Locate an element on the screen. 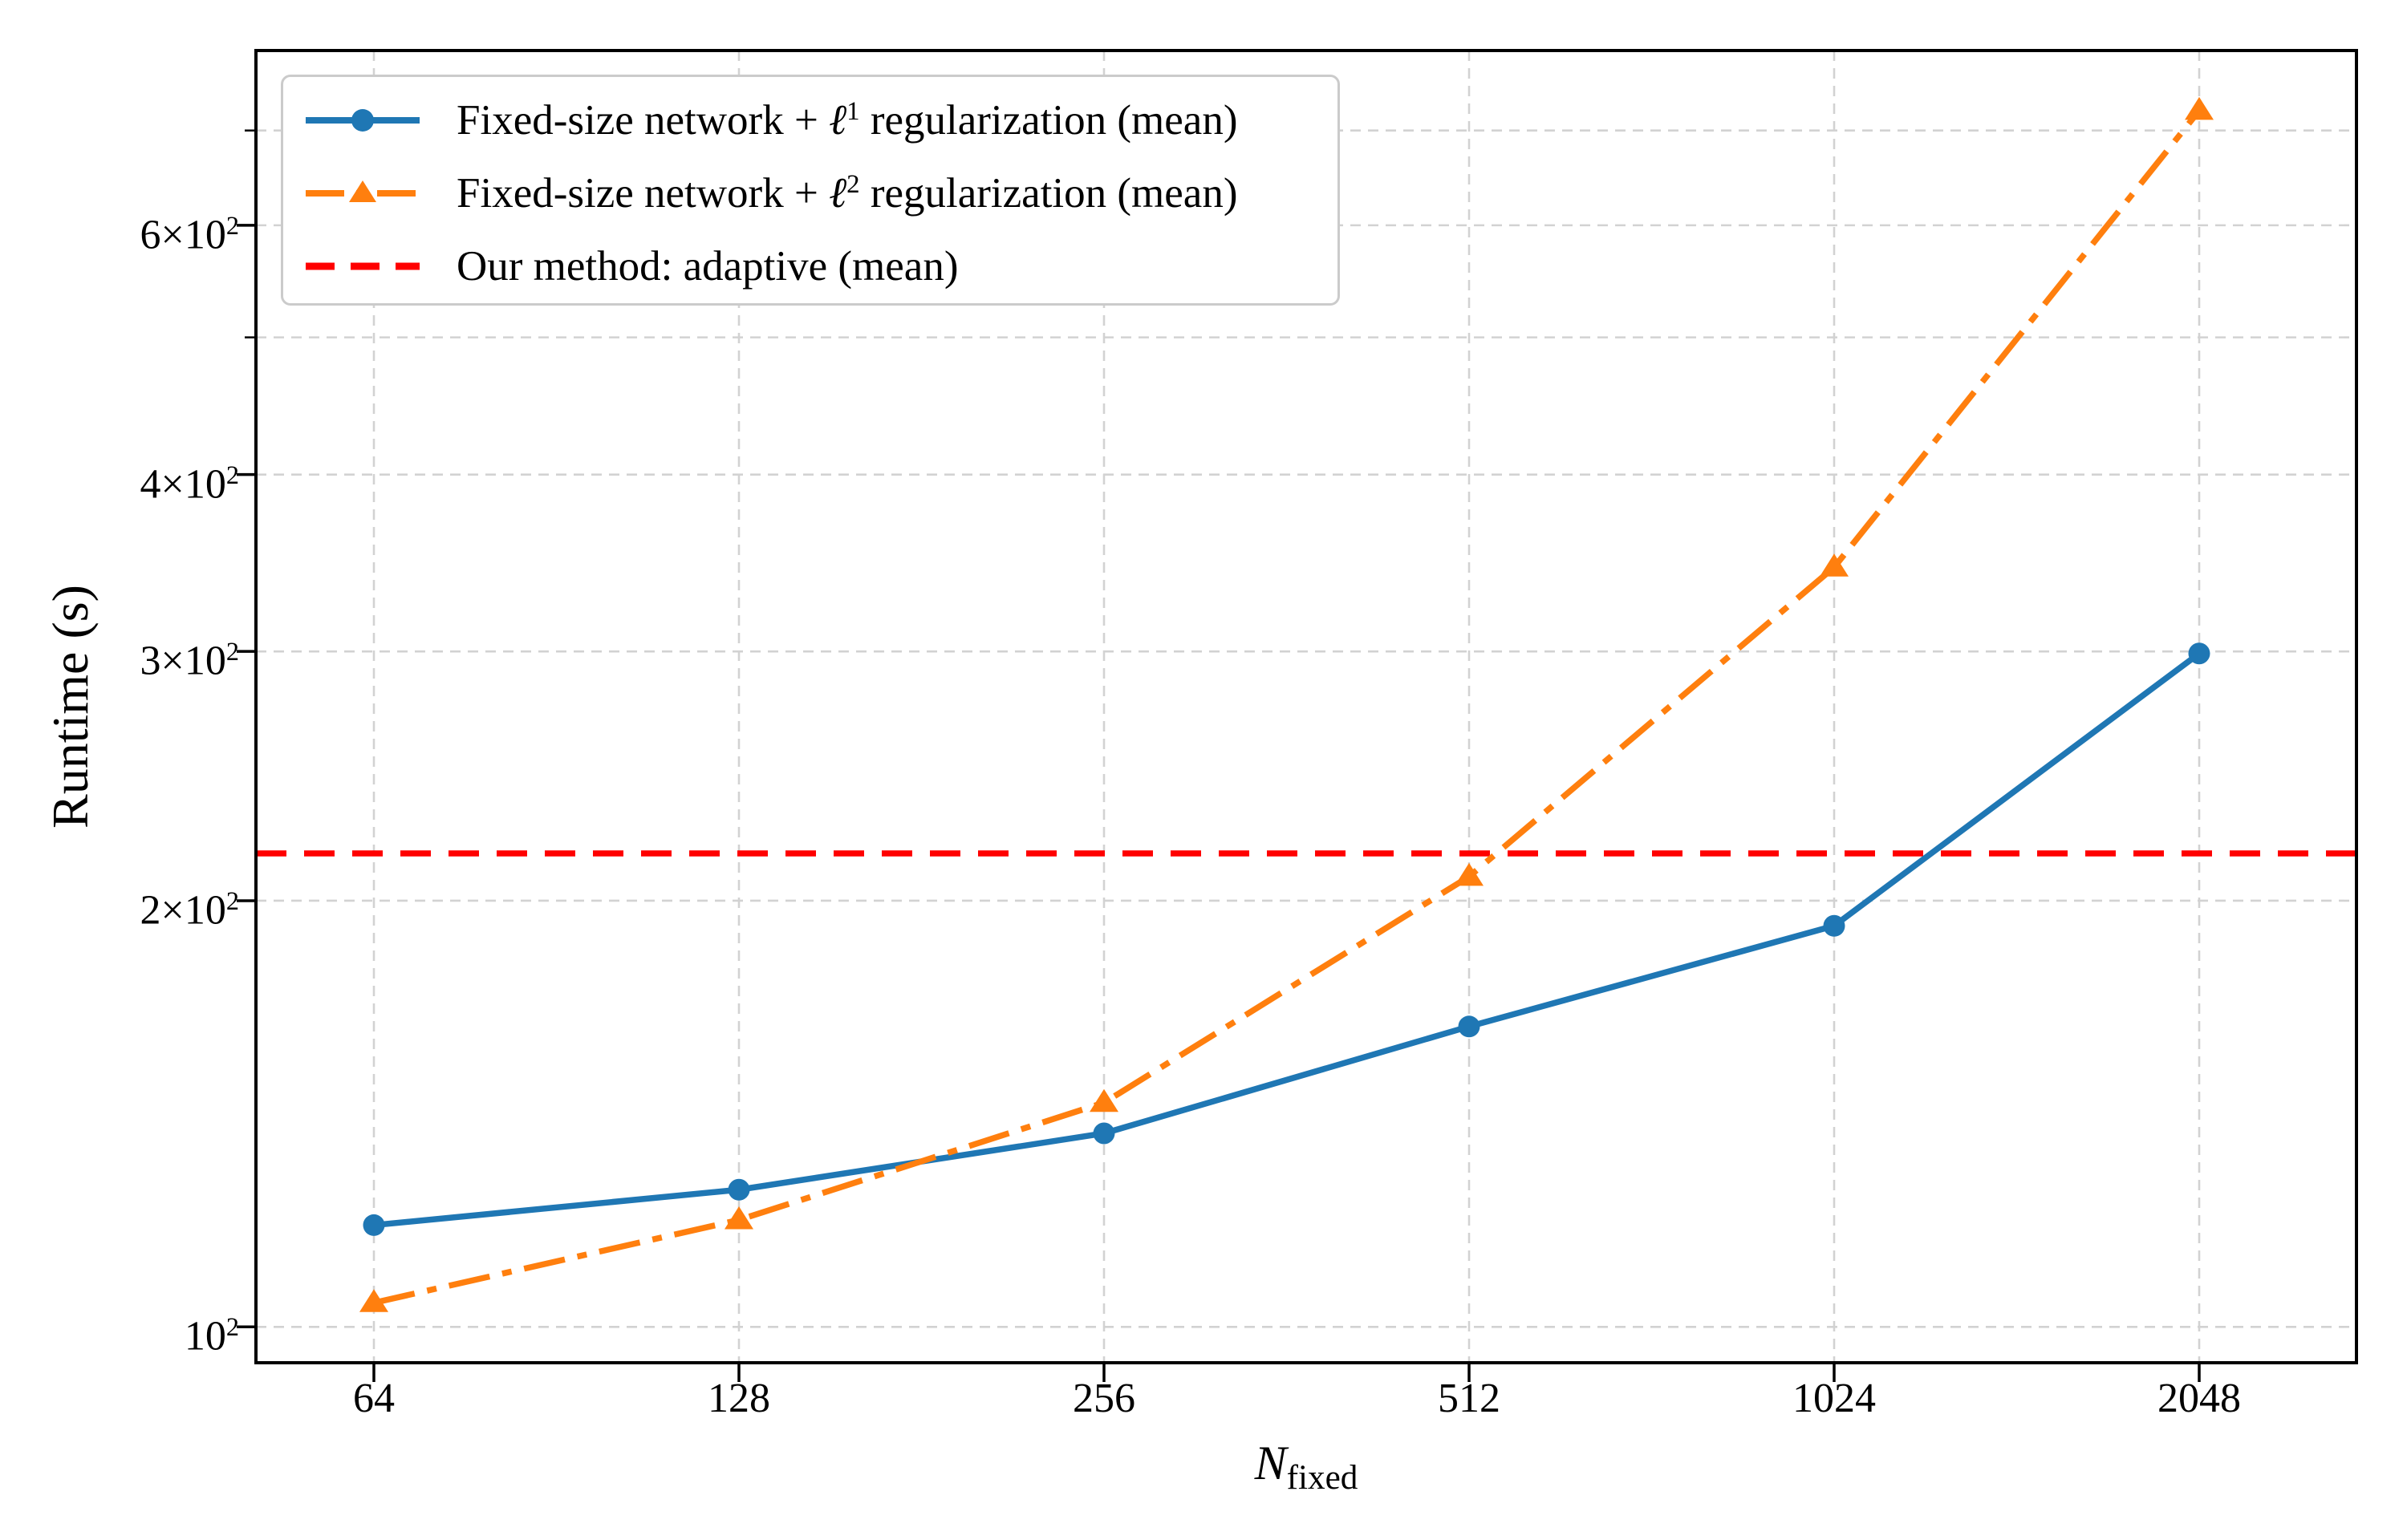  y-tick-label: 2×10² is located at coordinates (190, 910).